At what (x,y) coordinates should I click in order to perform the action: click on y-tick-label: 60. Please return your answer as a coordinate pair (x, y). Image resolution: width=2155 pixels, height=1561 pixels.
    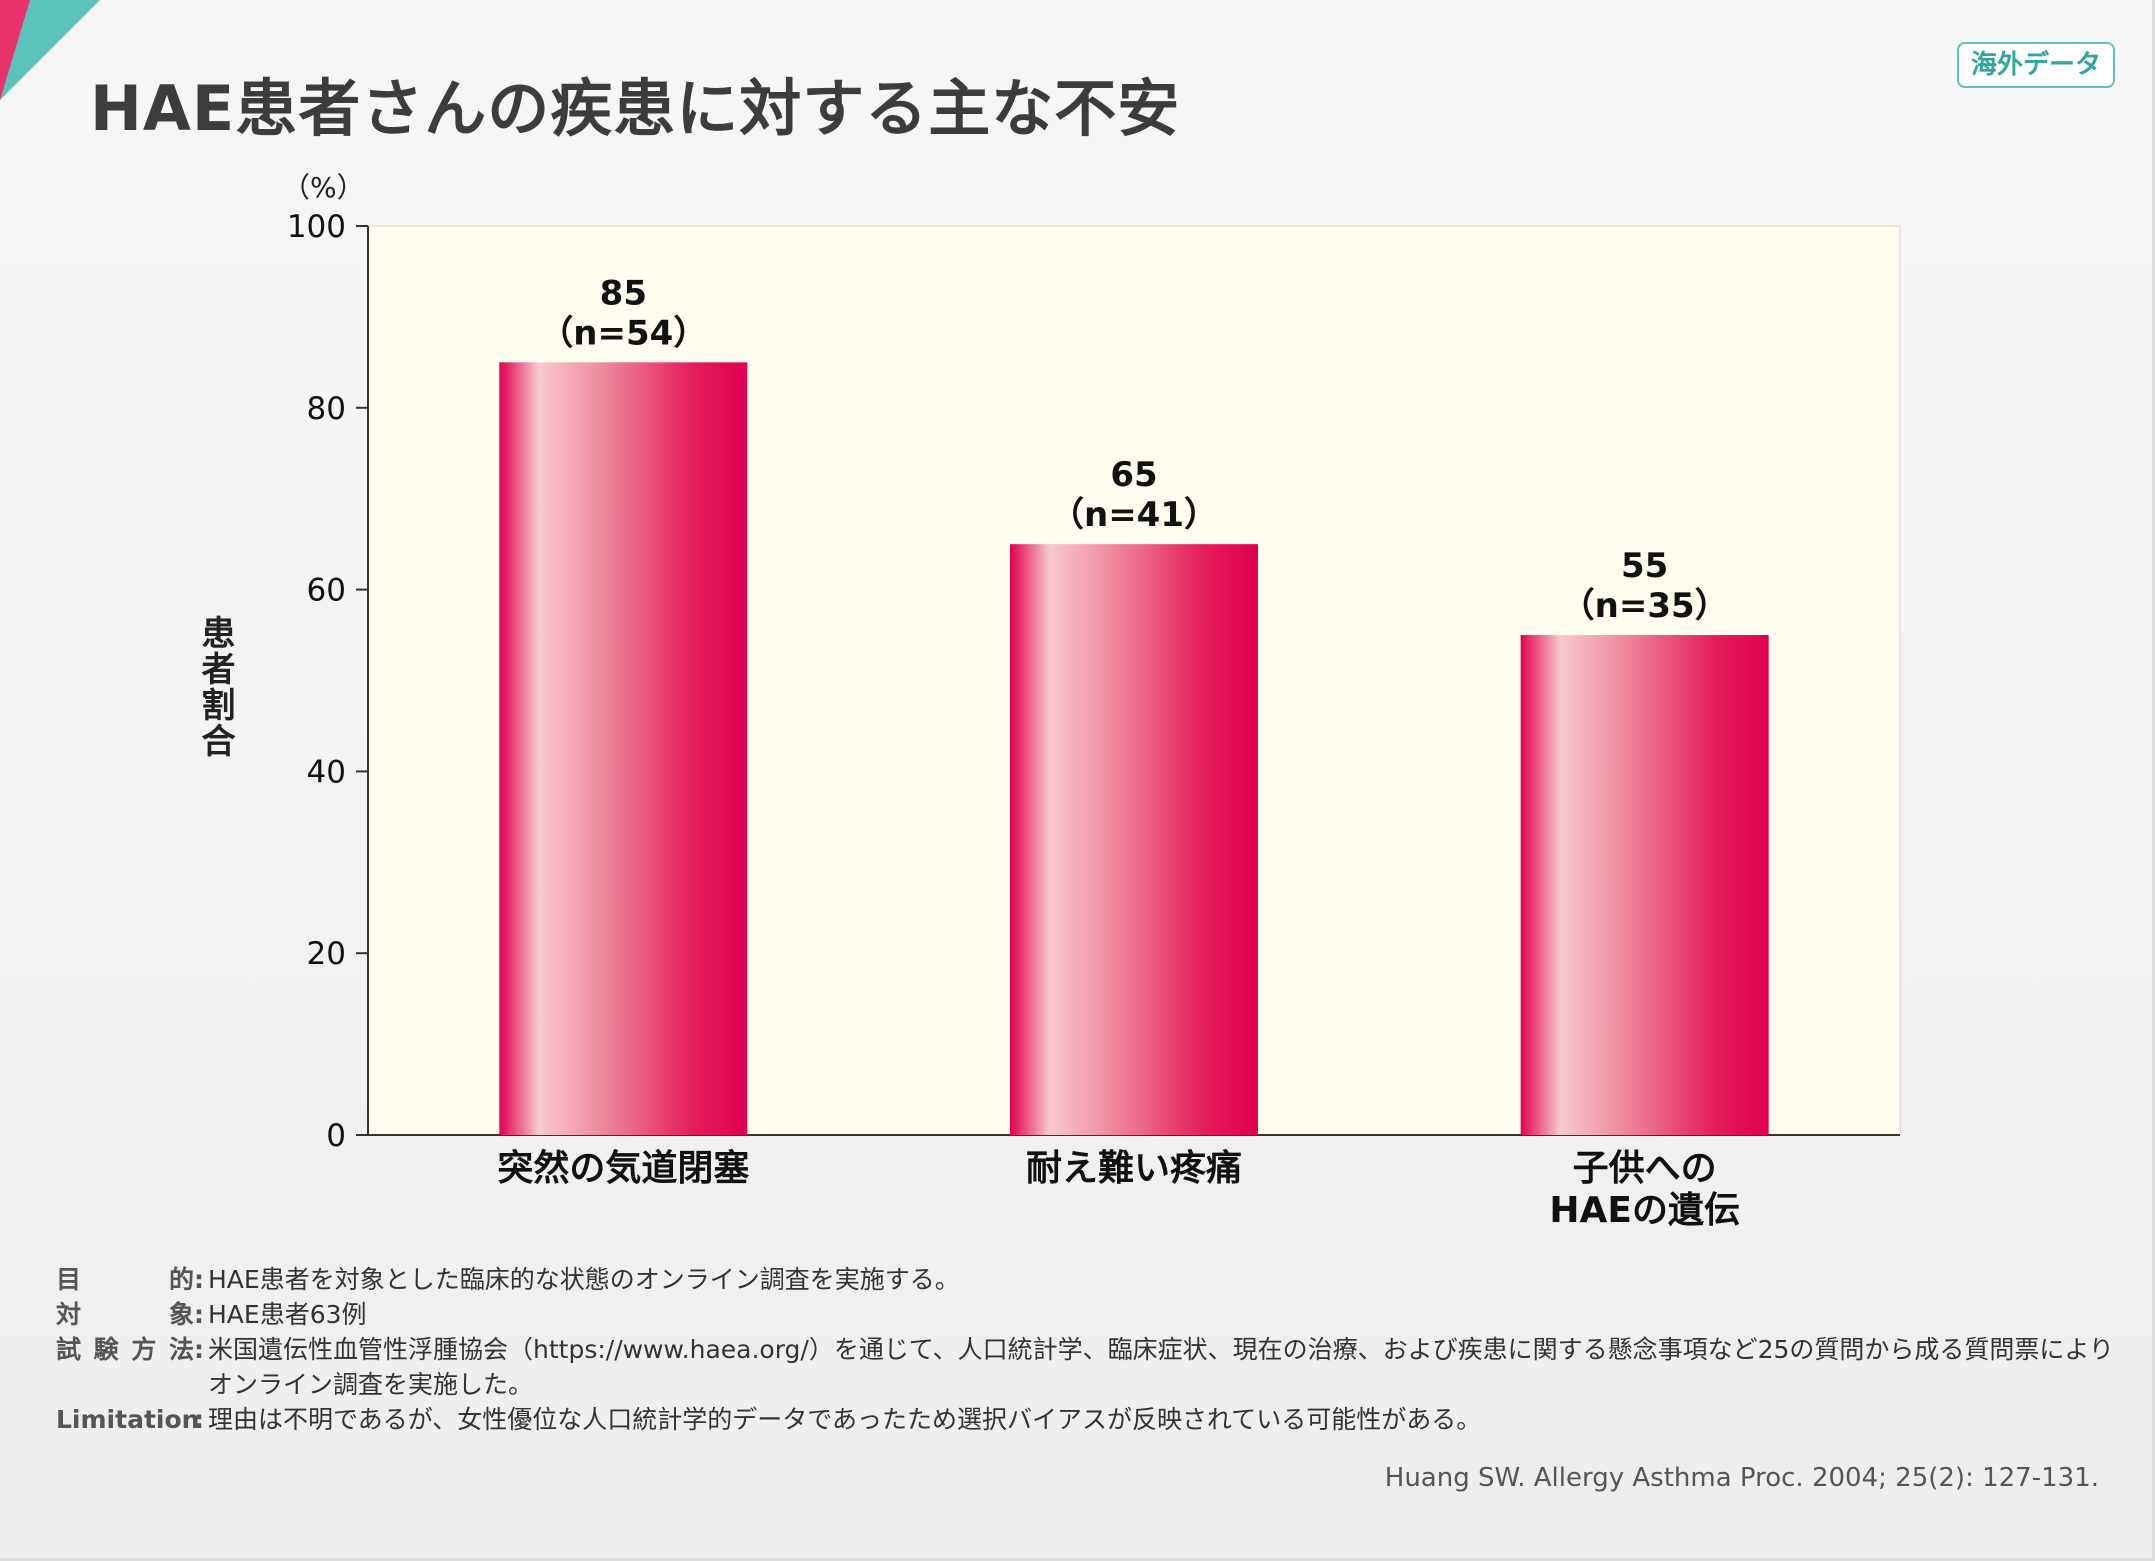
    Looking at the image, I should click on (326, 591).